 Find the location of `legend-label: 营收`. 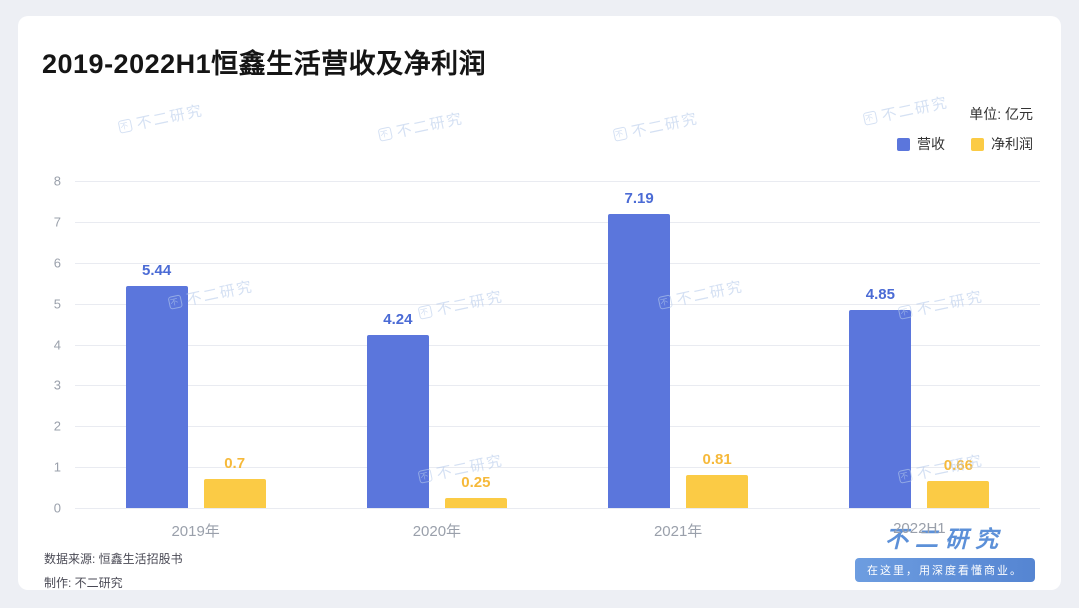

legend-label: 营收 is located at coordinates (931, 144).